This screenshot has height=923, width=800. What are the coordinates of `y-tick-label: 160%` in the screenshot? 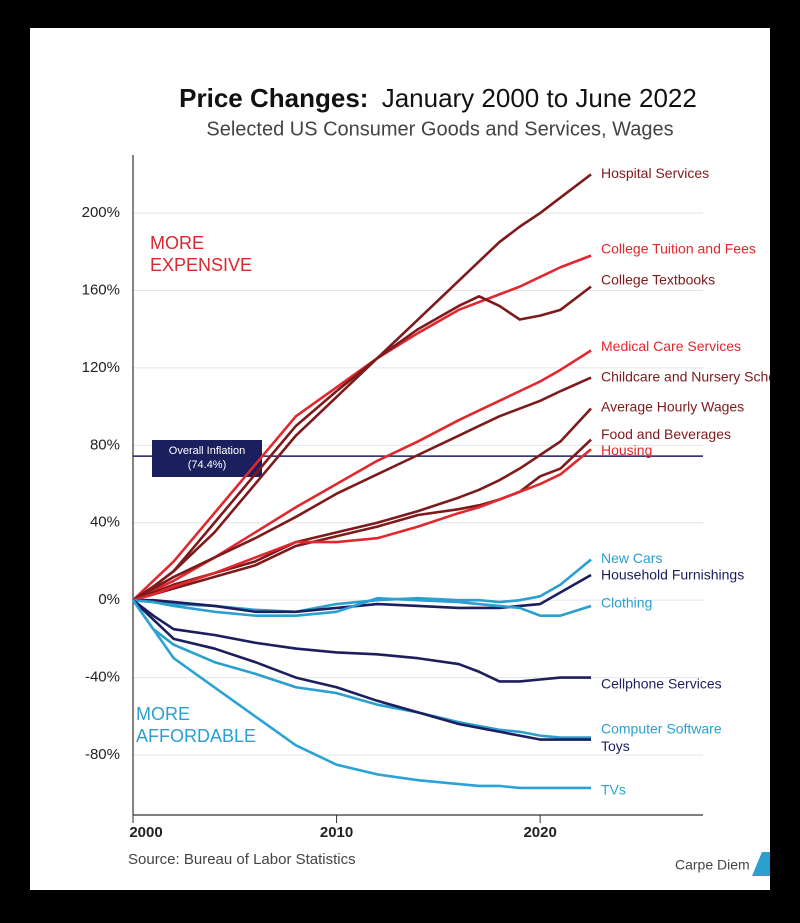 It's located at (101, 289).